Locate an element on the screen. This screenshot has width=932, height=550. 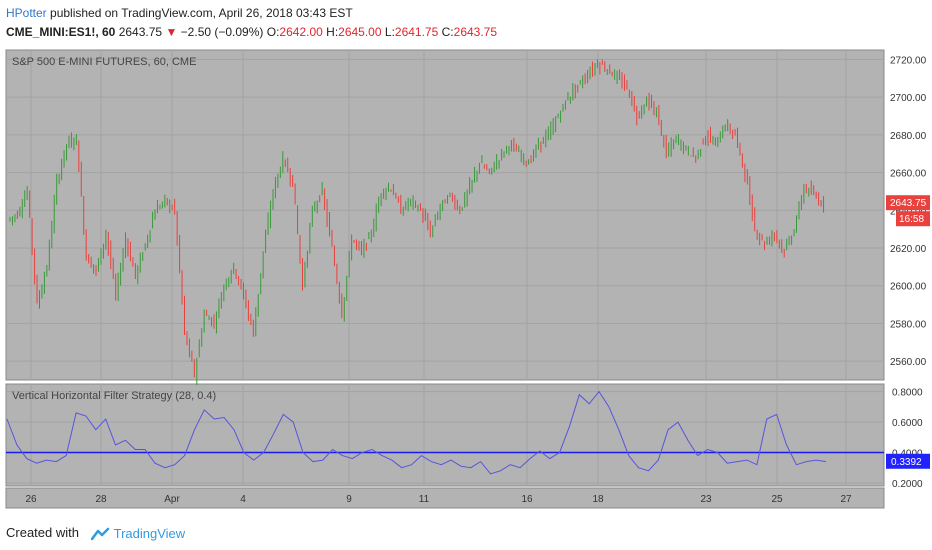
time-tick-label: 18 is located at coordinates (598, 499).